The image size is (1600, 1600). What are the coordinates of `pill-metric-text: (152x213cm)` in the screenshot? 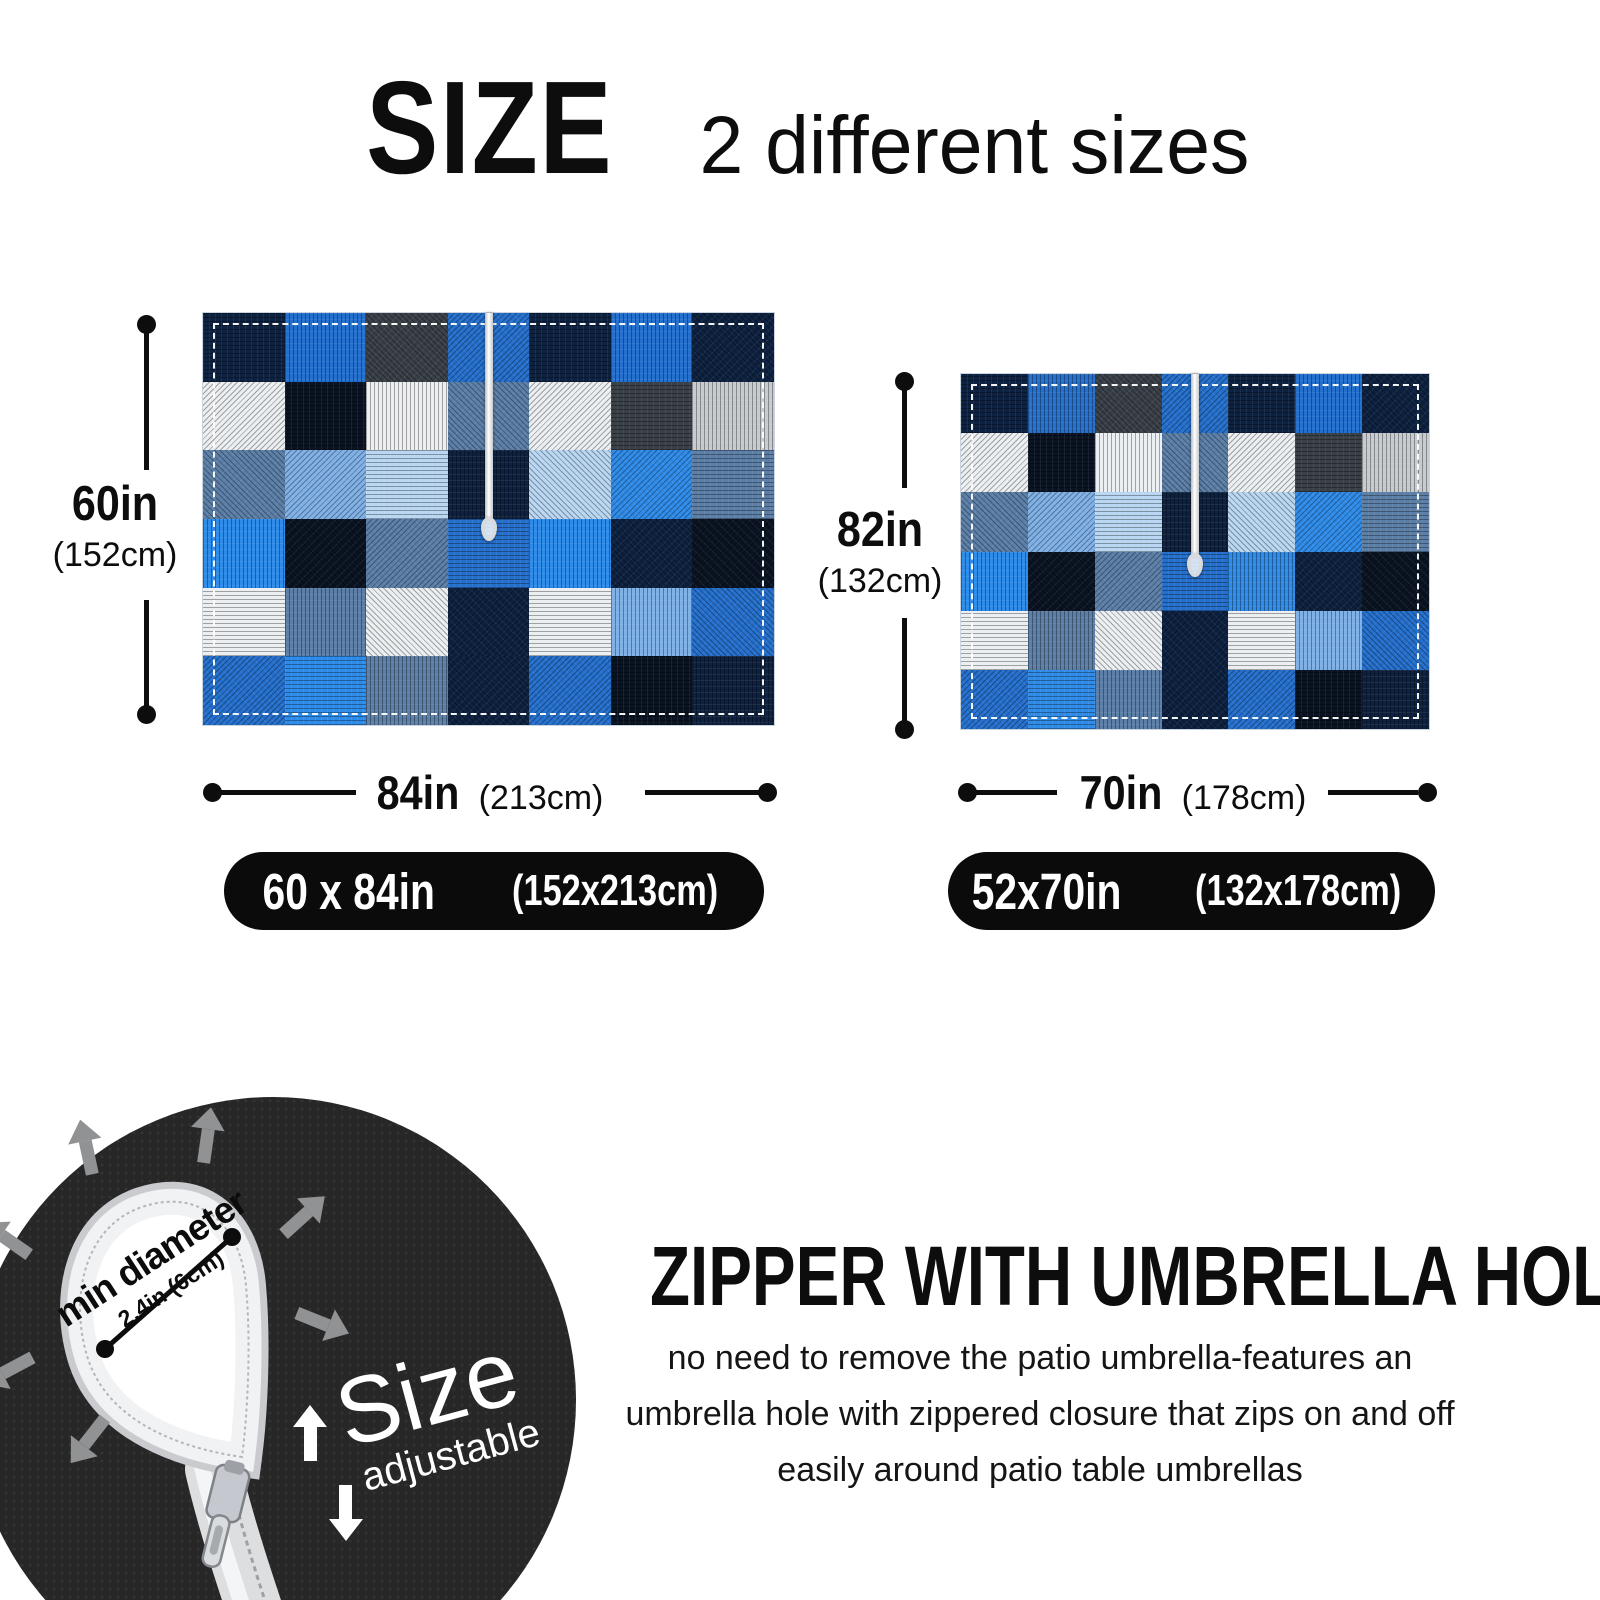 It's located at (614, 890).